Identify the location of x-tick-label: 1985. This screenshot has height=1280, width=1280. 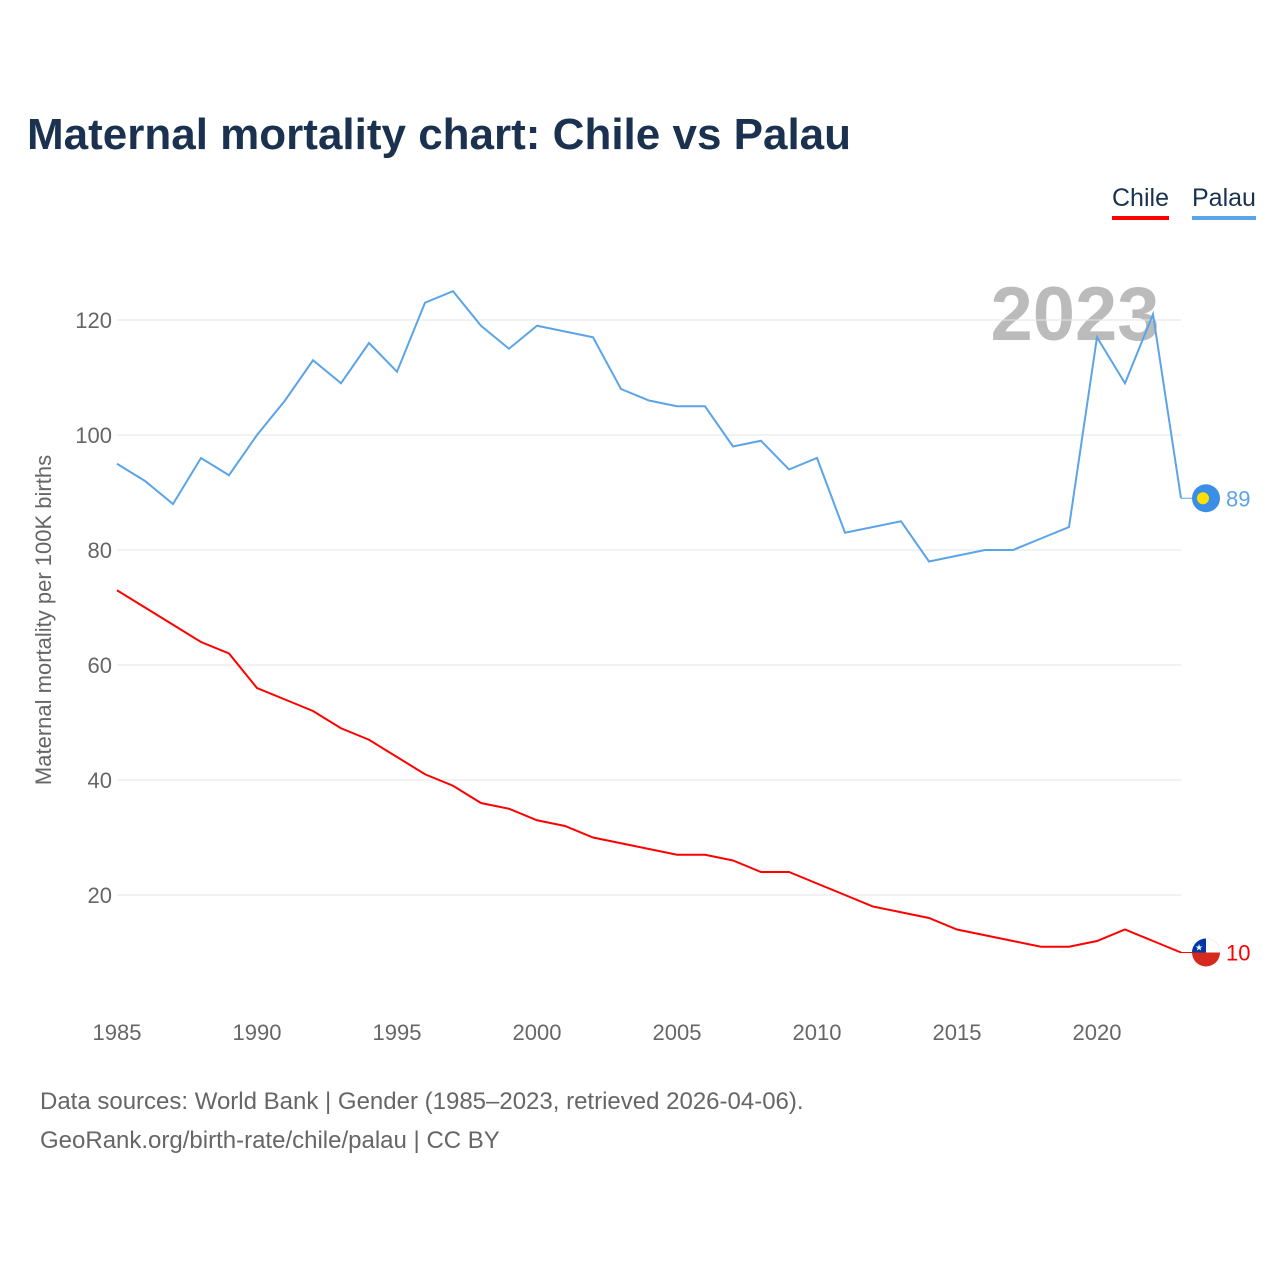
(117, 1032).